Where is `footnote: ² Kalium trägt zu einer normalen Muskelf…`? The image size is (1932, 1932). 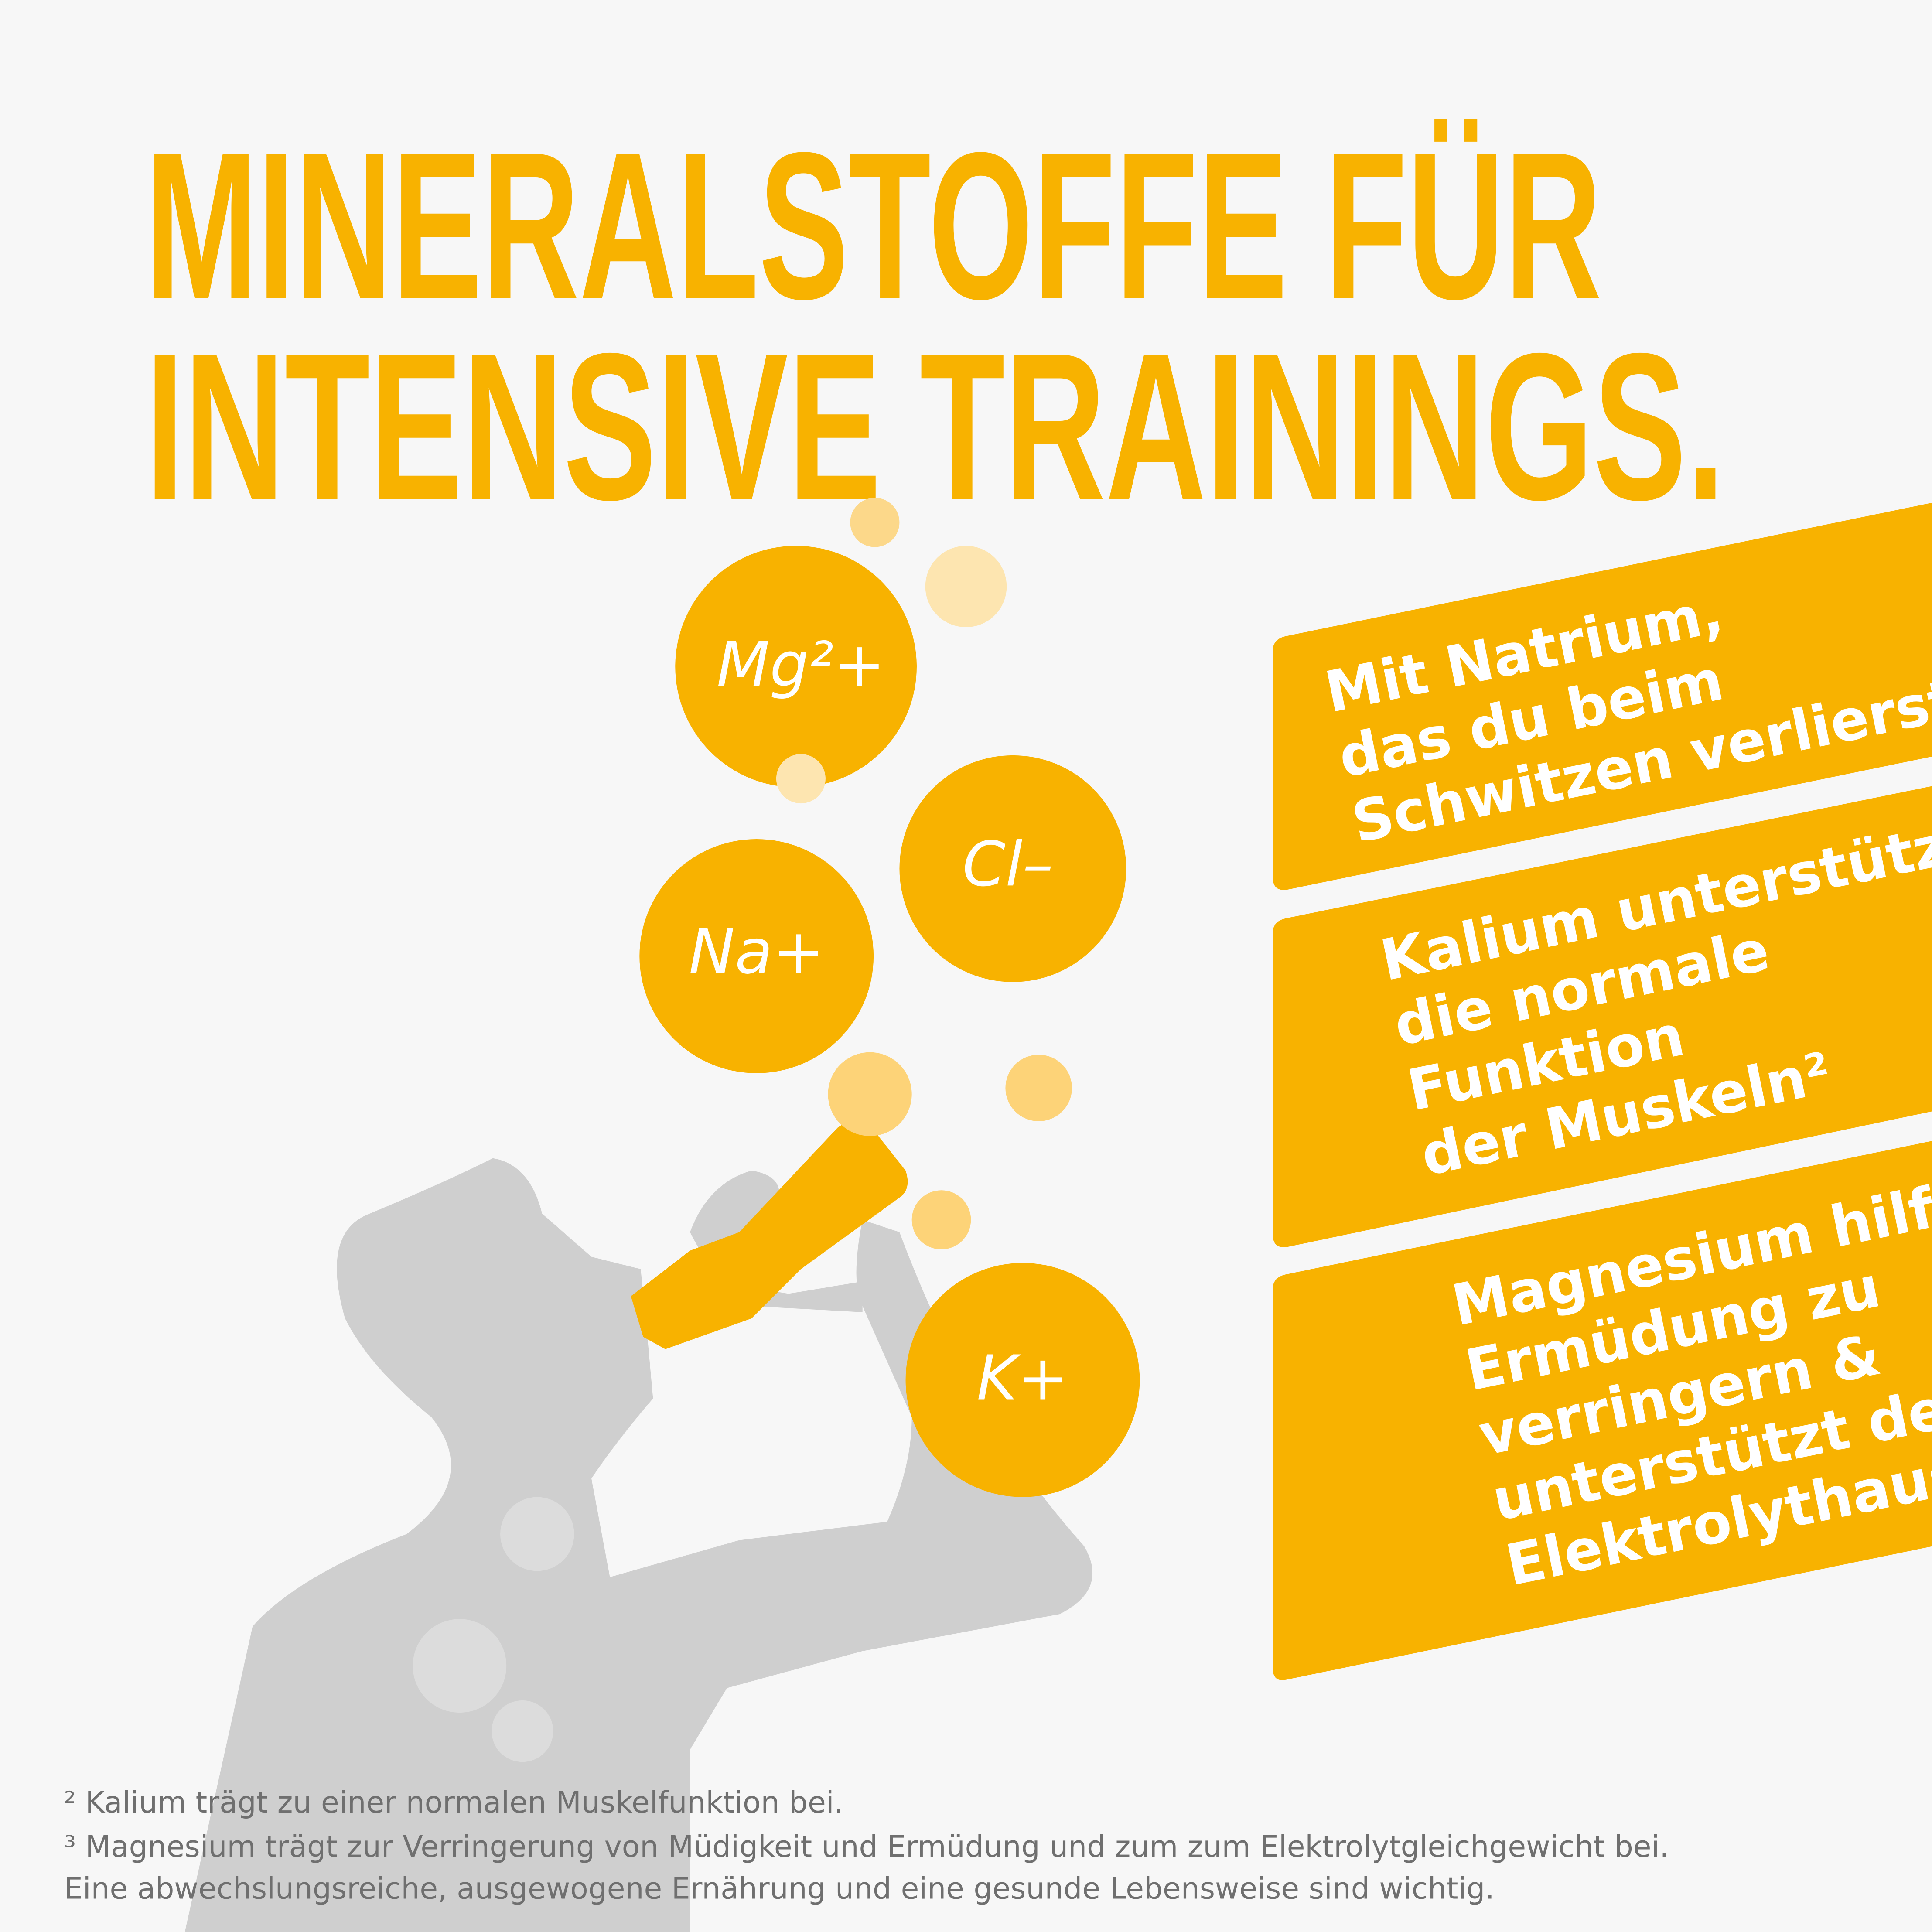 footnote: ² Kalium trägt zu einer normalen Muskelf… is located at coordinates (453, 1802).